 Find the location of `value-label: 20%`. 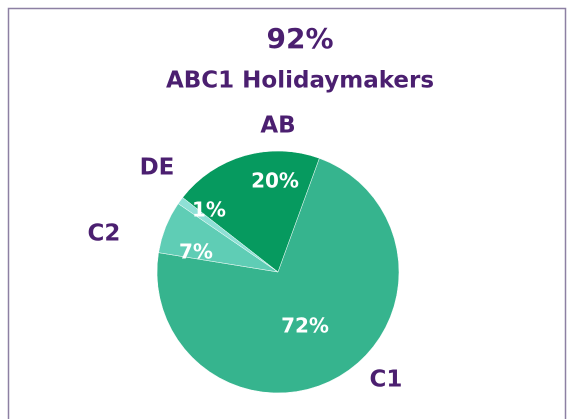

value-label: 20% is located at coordinates (275, 181).